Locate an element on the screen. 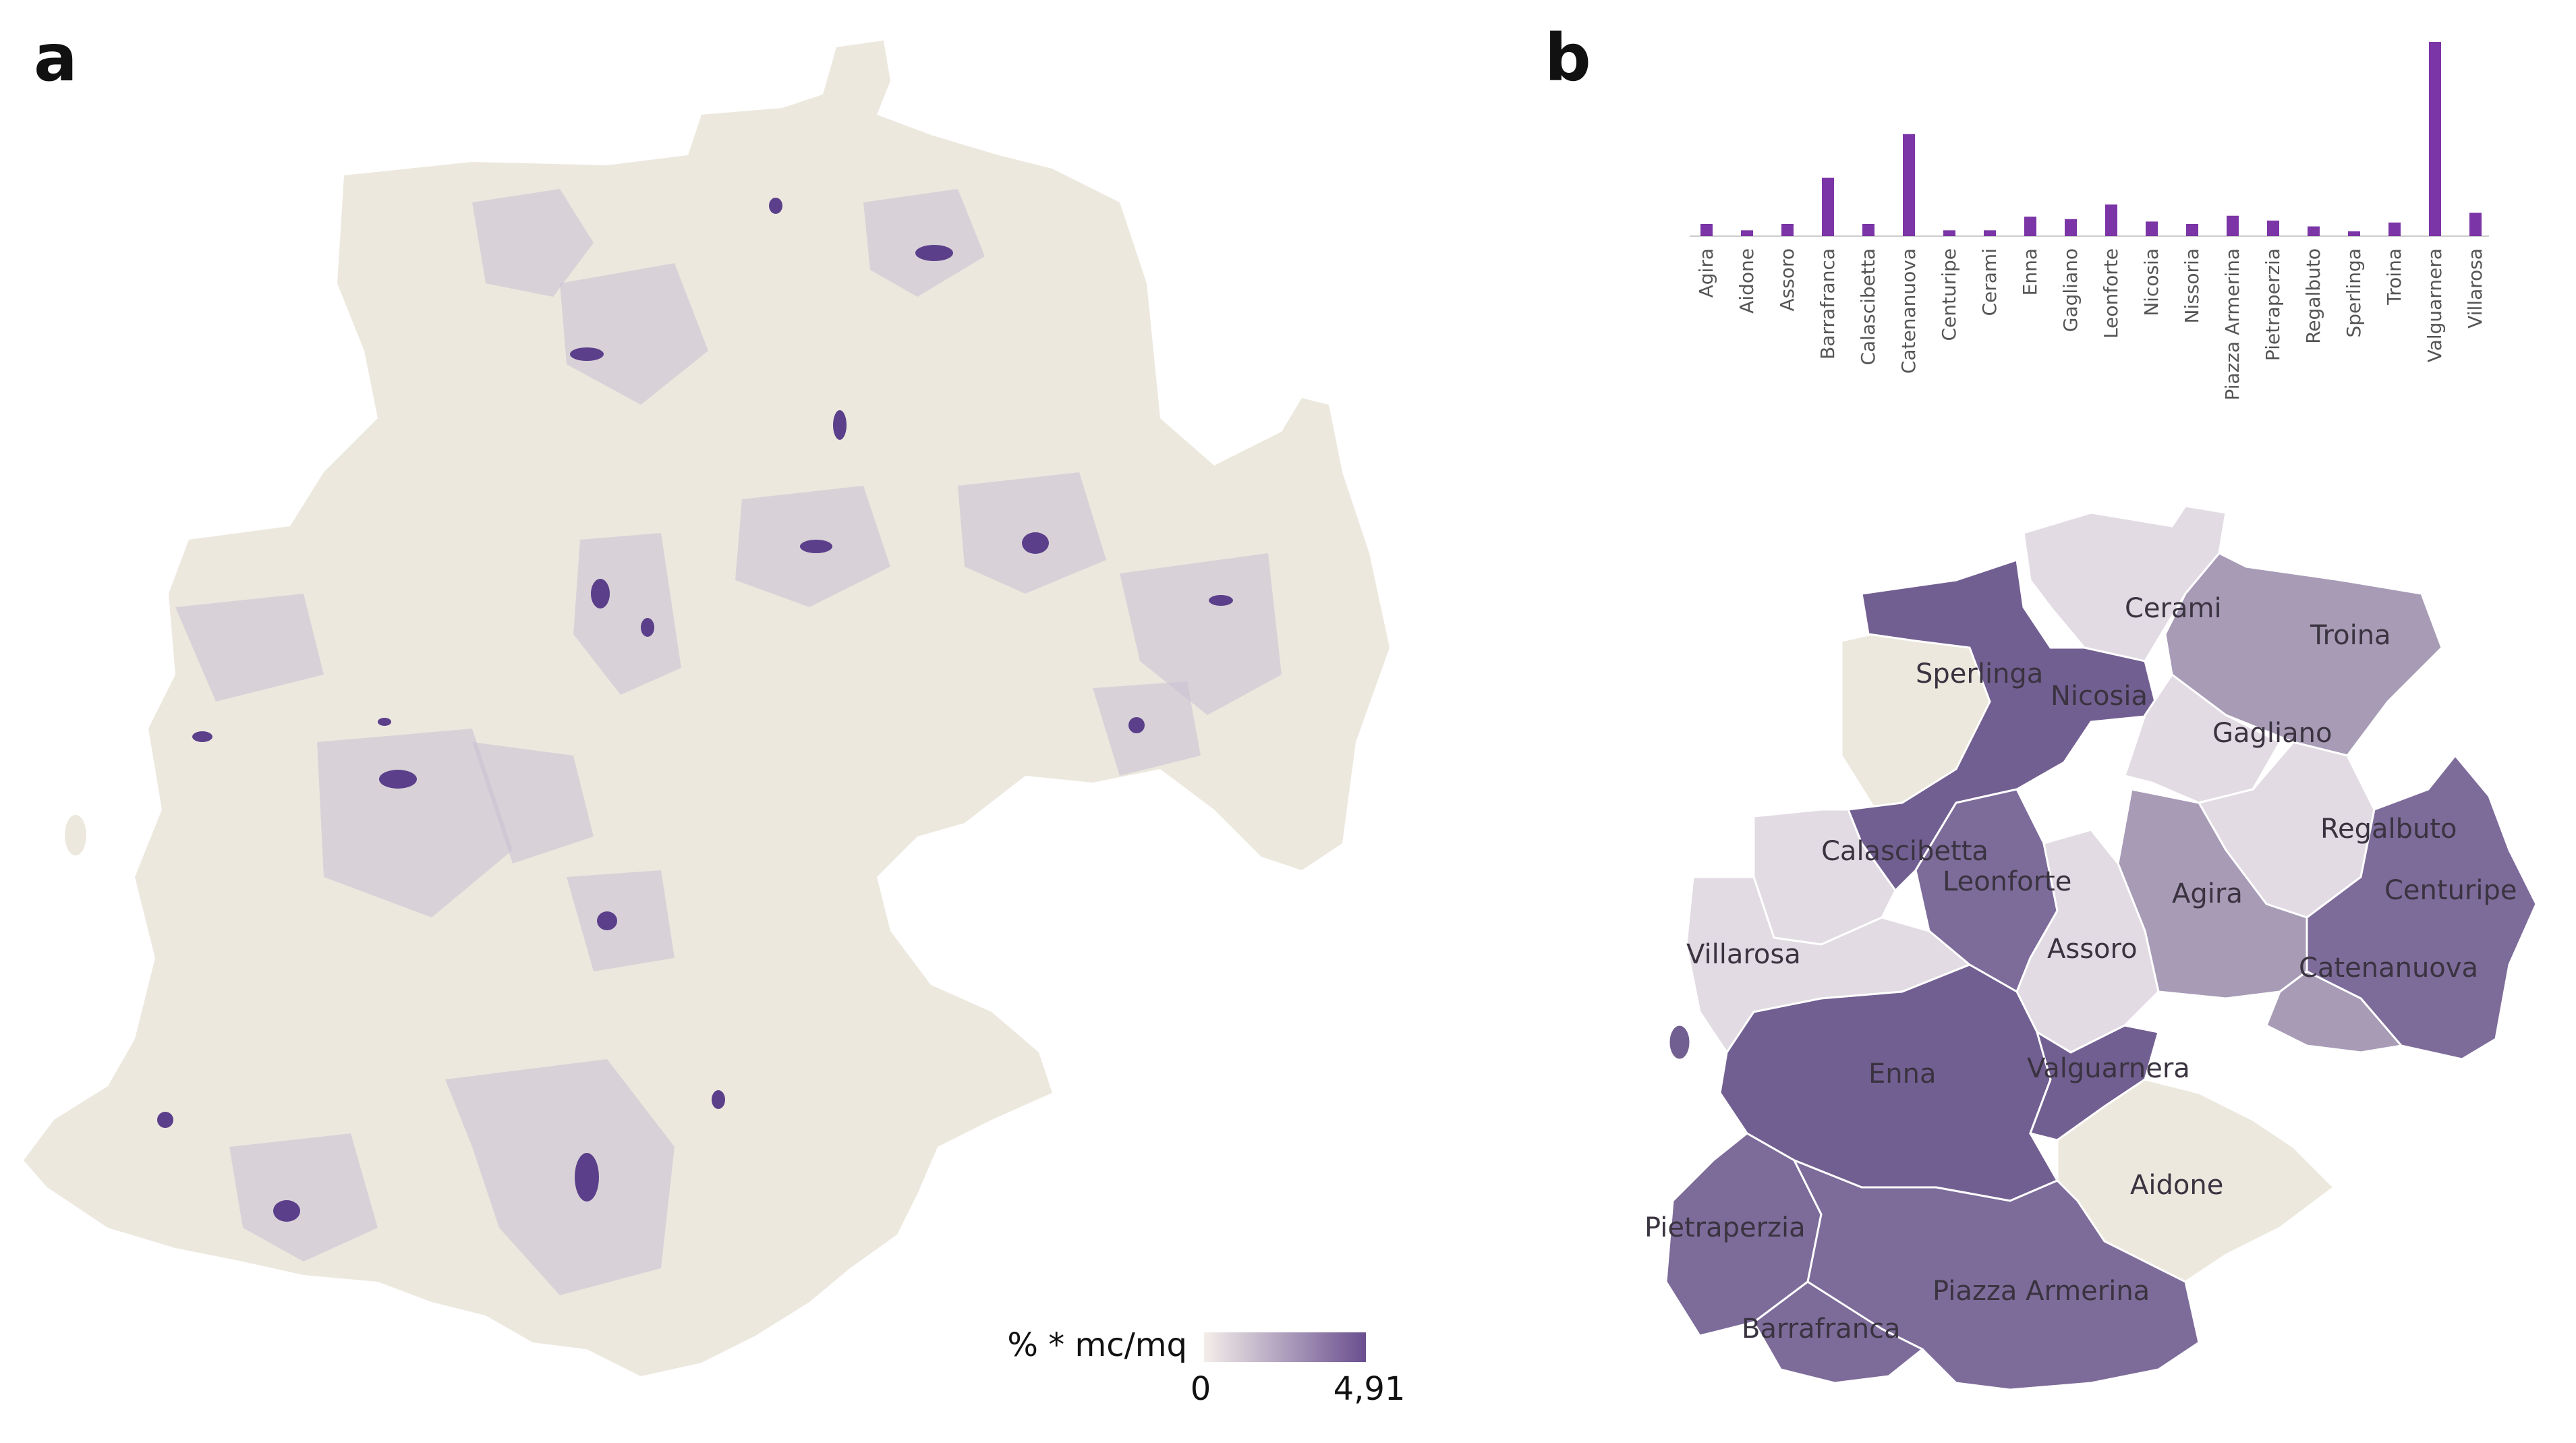 The image size is (2576, 1443). label-piazza-armerina: Piazza Armerina is located at coordinates (2041, 1291).